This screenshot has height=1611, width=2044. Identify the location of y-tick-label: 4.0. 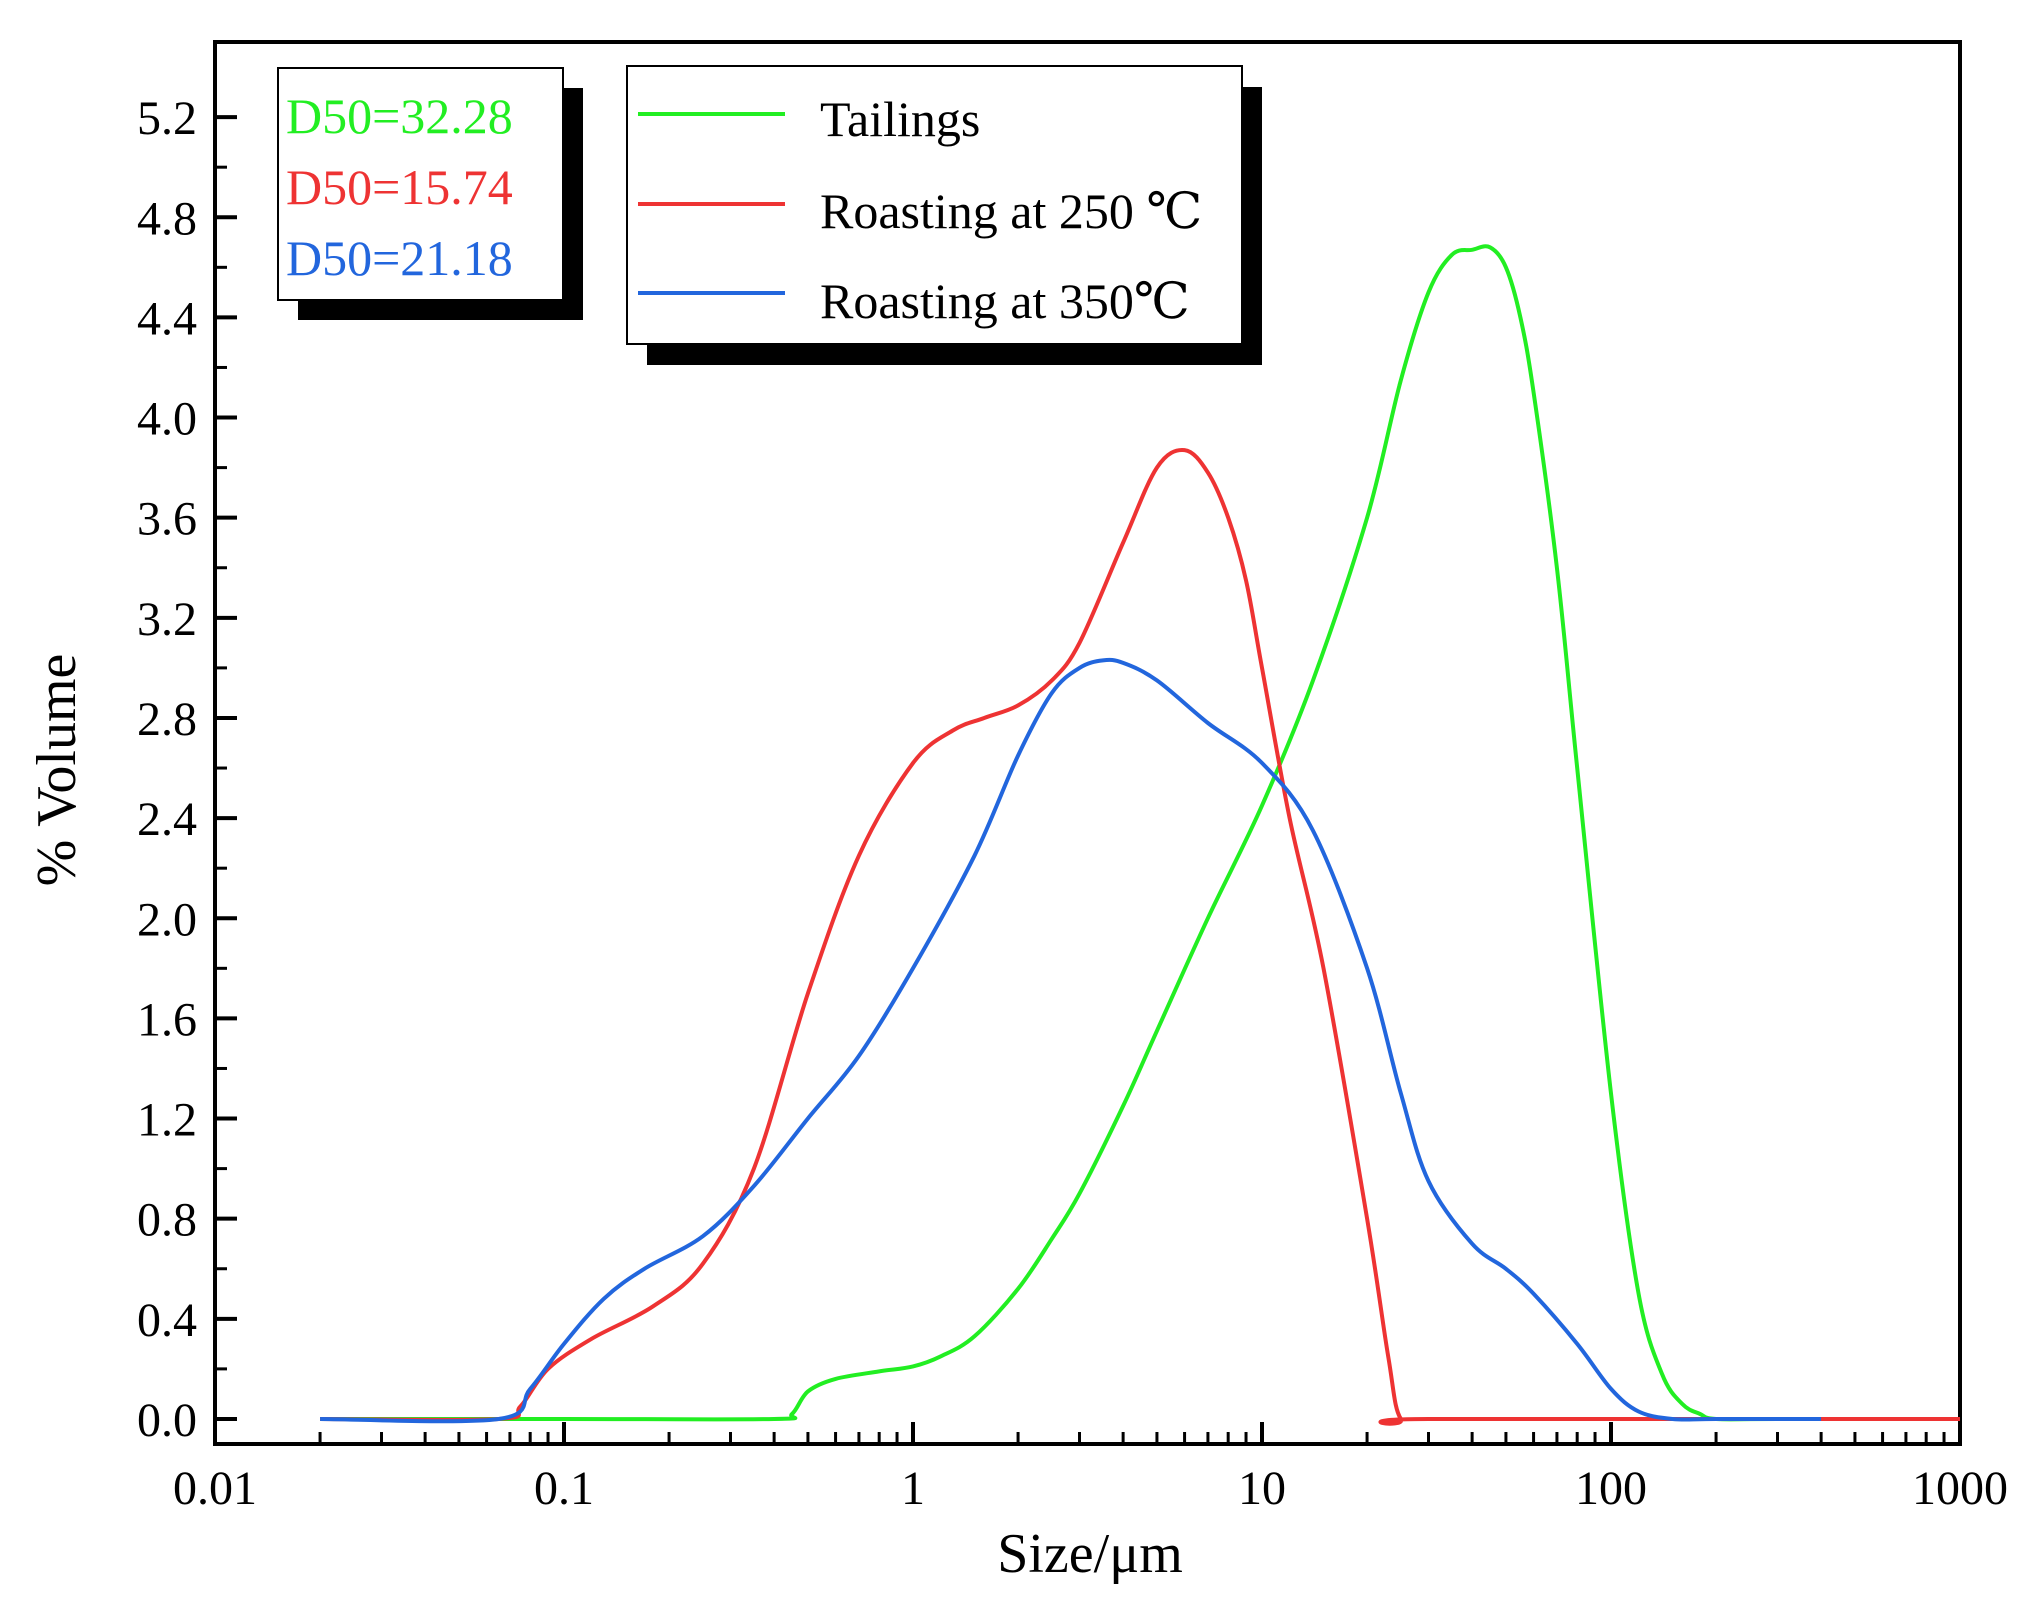
(167, 419).